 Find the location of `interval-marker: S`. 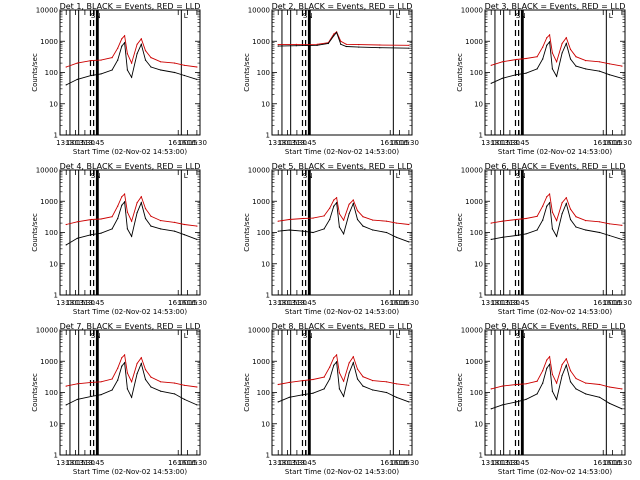

interval-marker: S is located at coordinates (305, 336).